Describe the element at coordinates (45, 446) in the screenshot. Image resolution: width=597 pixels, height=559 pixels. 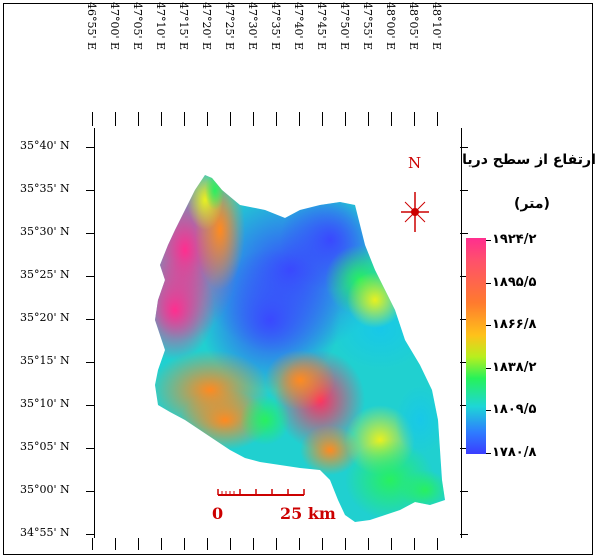
I see `latitude-label: 35°05' N` at that location.